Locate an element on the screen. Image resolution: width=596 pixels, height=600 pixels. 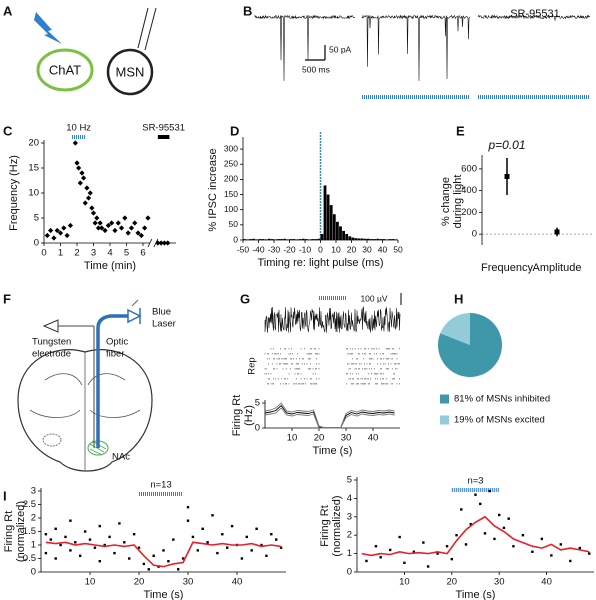
x-tick-label: Amplitude is located at coordinates (557, 268).